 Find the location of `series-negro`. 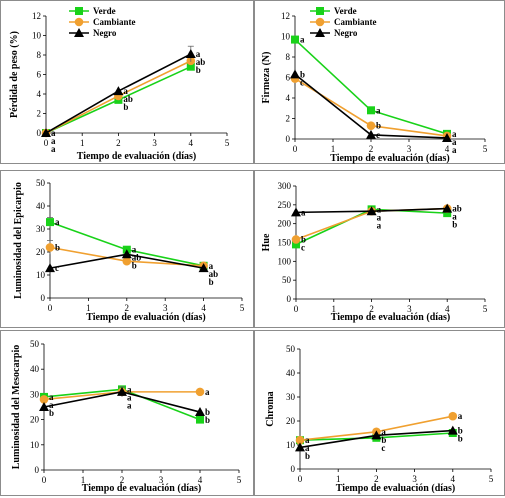

series-negro is located at coordinates (376, 438).